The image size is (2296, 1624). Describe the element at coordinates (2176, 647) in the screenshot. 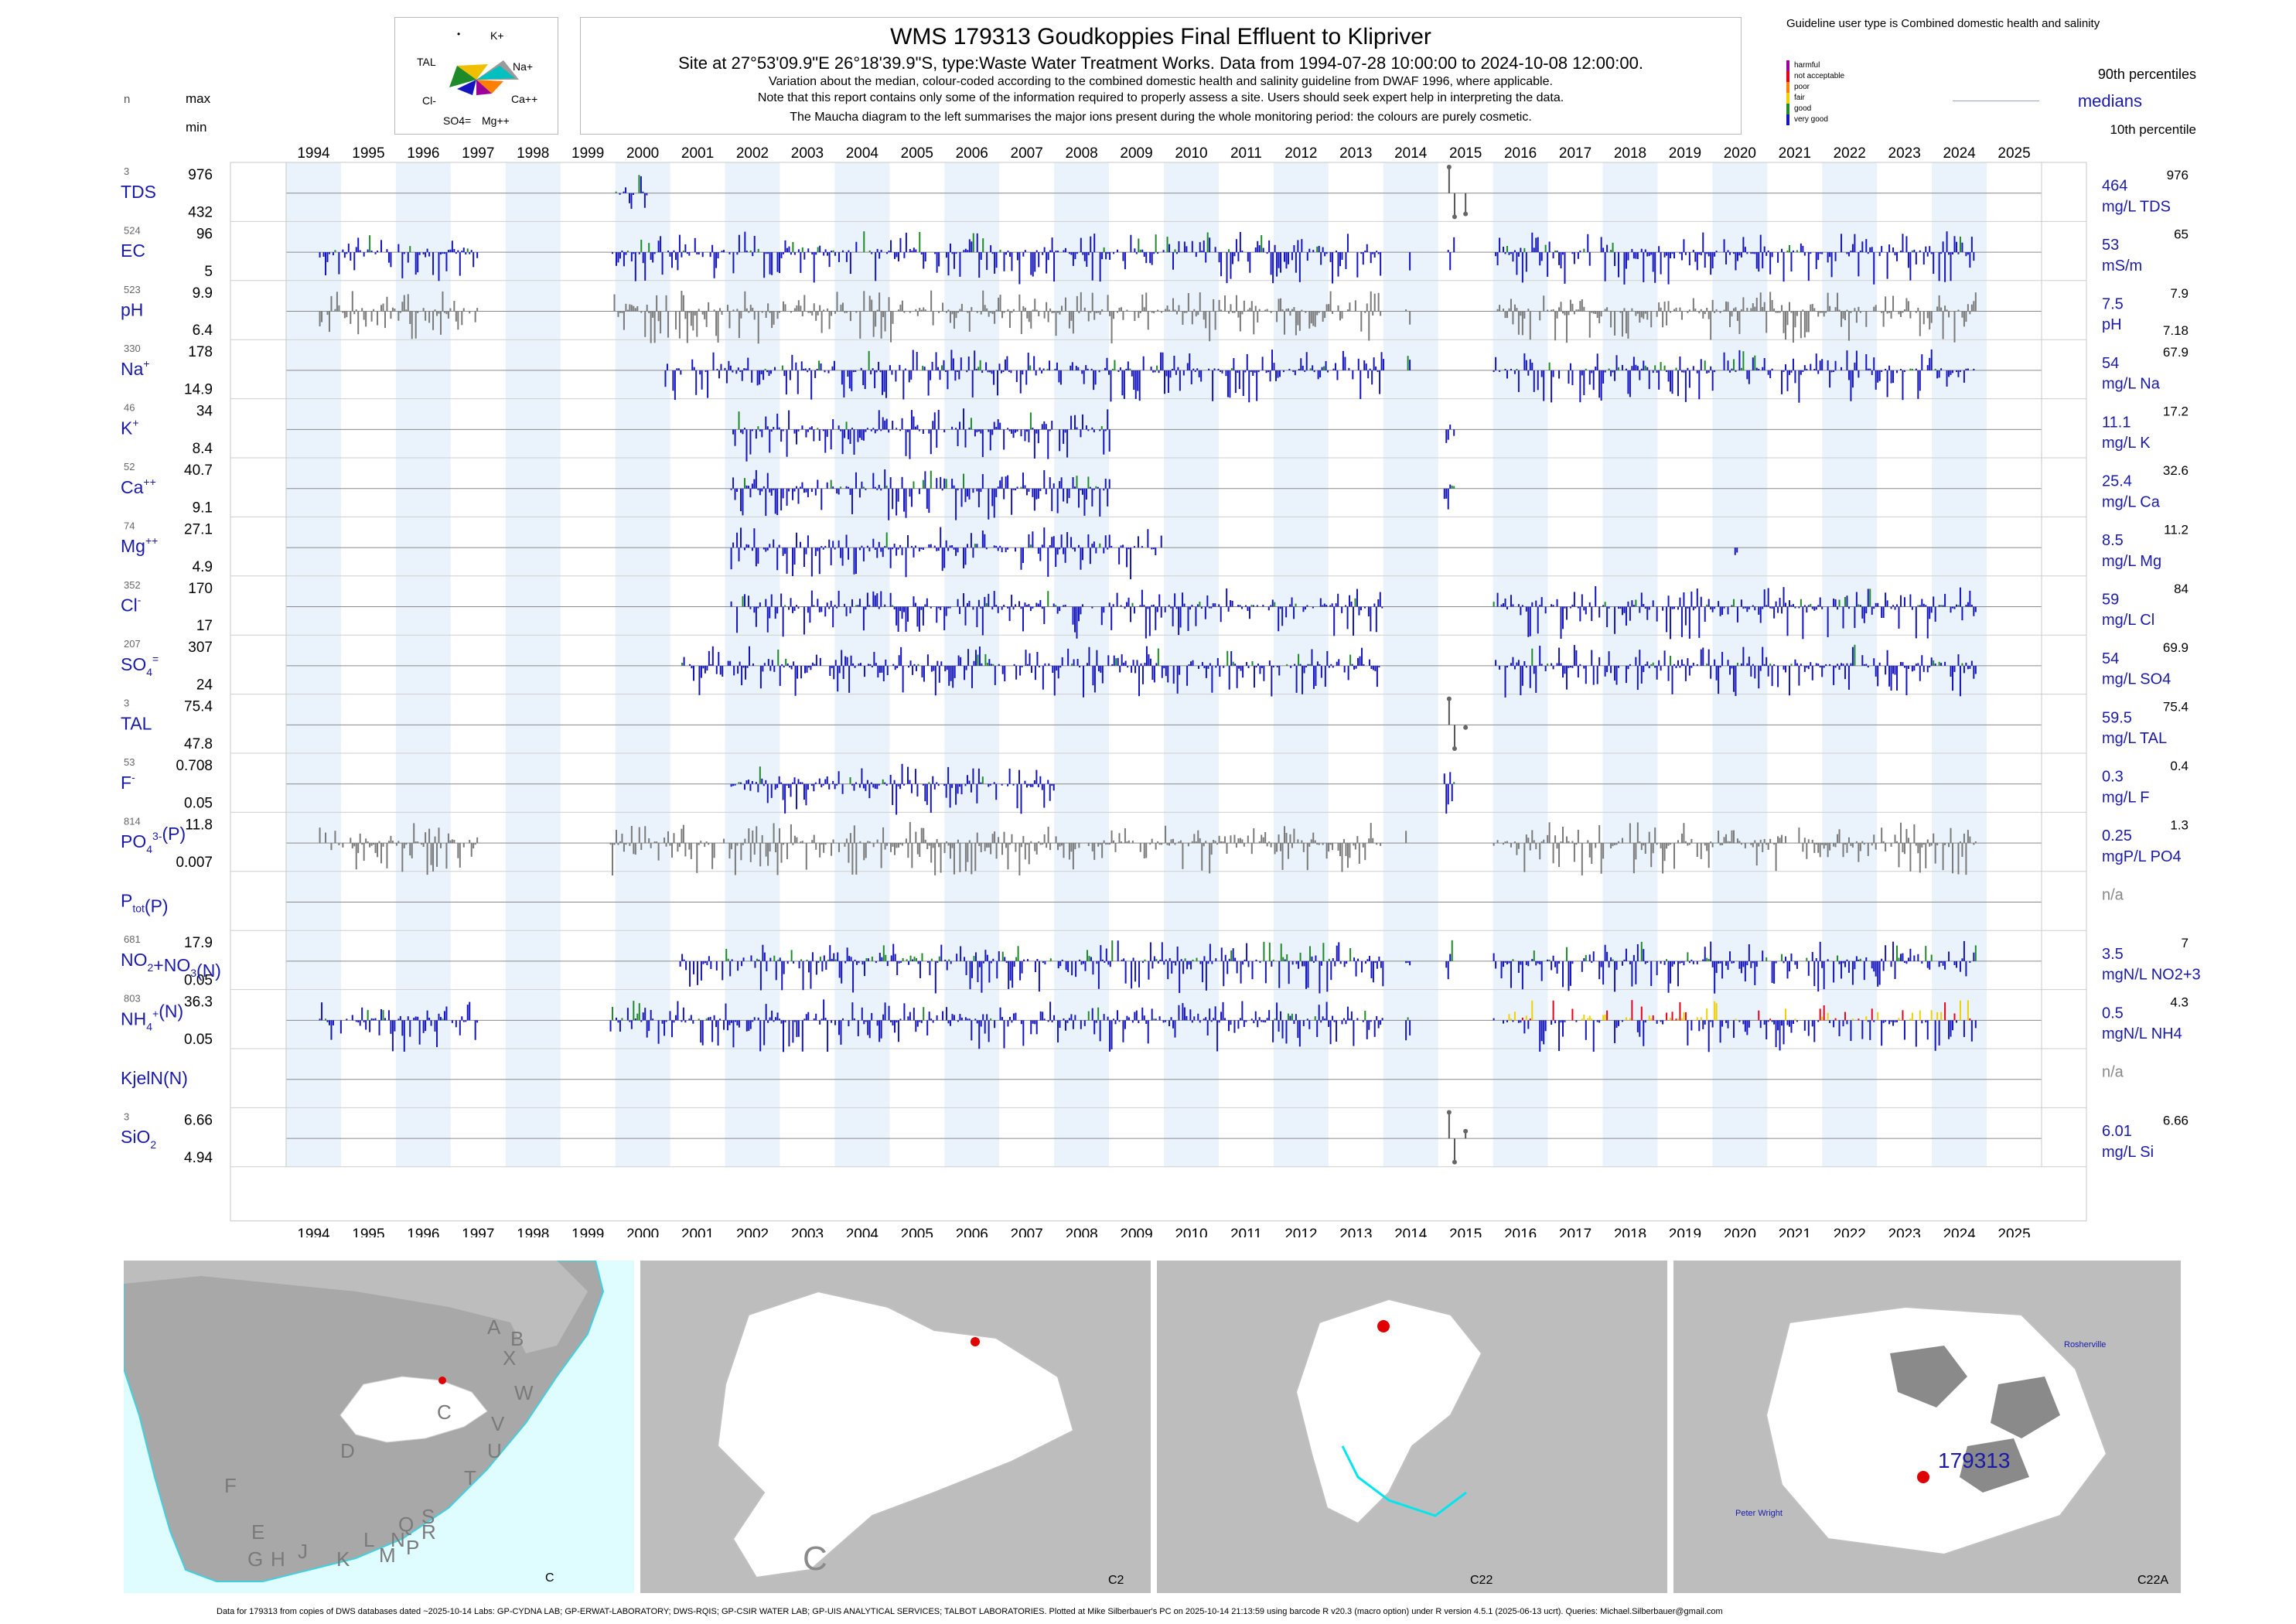

I see `p90-SO4: 69.9` at that location.